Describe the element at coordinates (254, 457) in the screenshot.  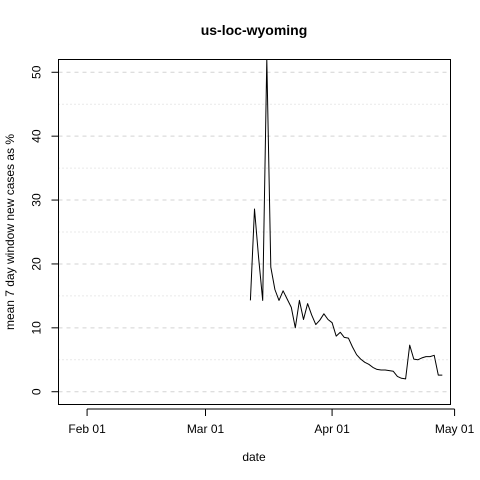
I see `x-axis-label: date` at that location.